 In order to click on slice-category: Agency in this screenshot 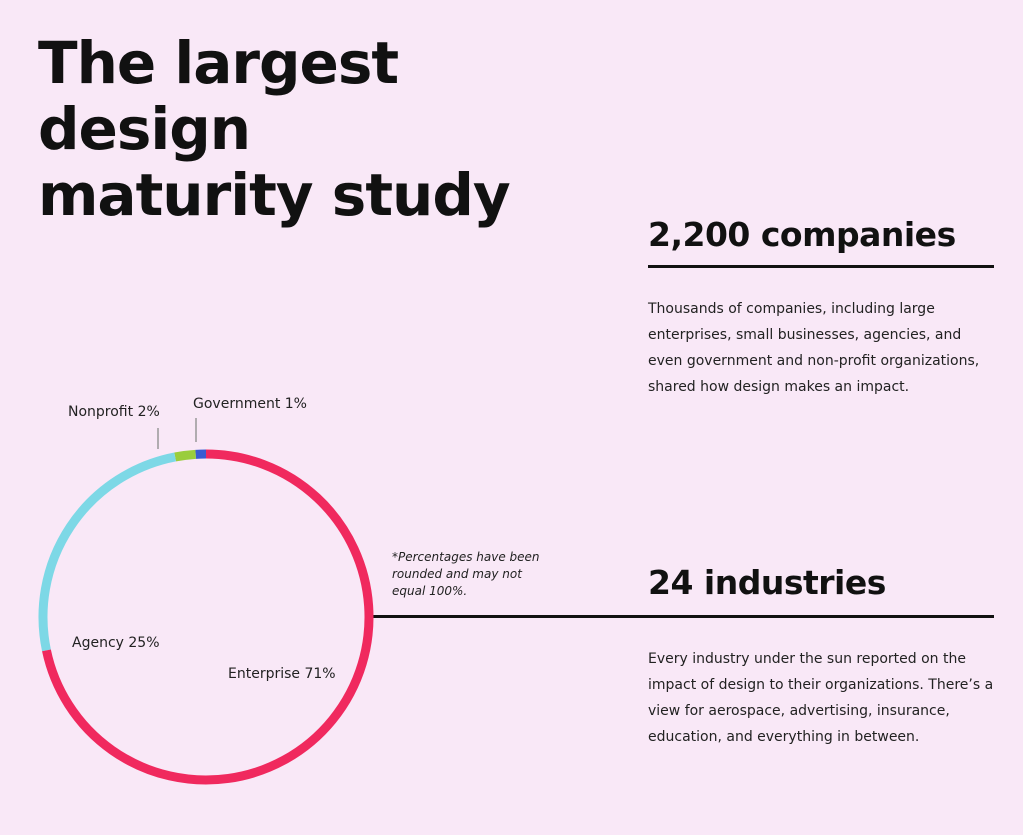, I will do `click(98, 643)`.